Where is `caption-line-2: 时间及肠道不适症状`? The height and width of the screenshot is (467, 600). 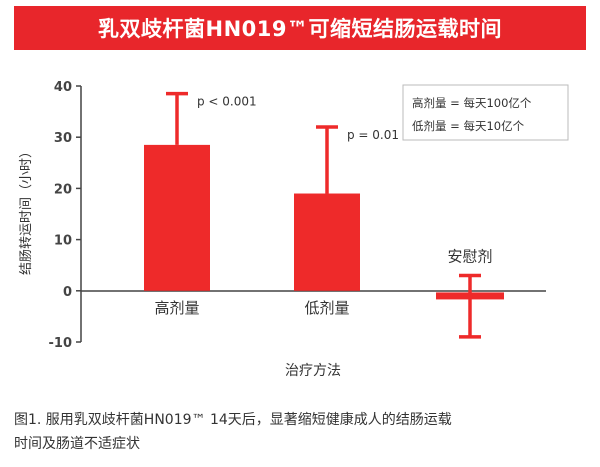
caption-line-2: 时间及肠道不适症状 is located at coordinates (77, 444).